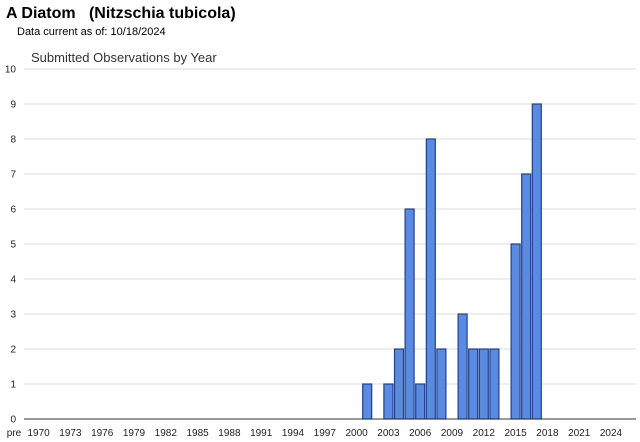 Image resolution: width=640 pixels, height=442 pixels. I want to click on x-tick-label: 1982, so click(166, 433).